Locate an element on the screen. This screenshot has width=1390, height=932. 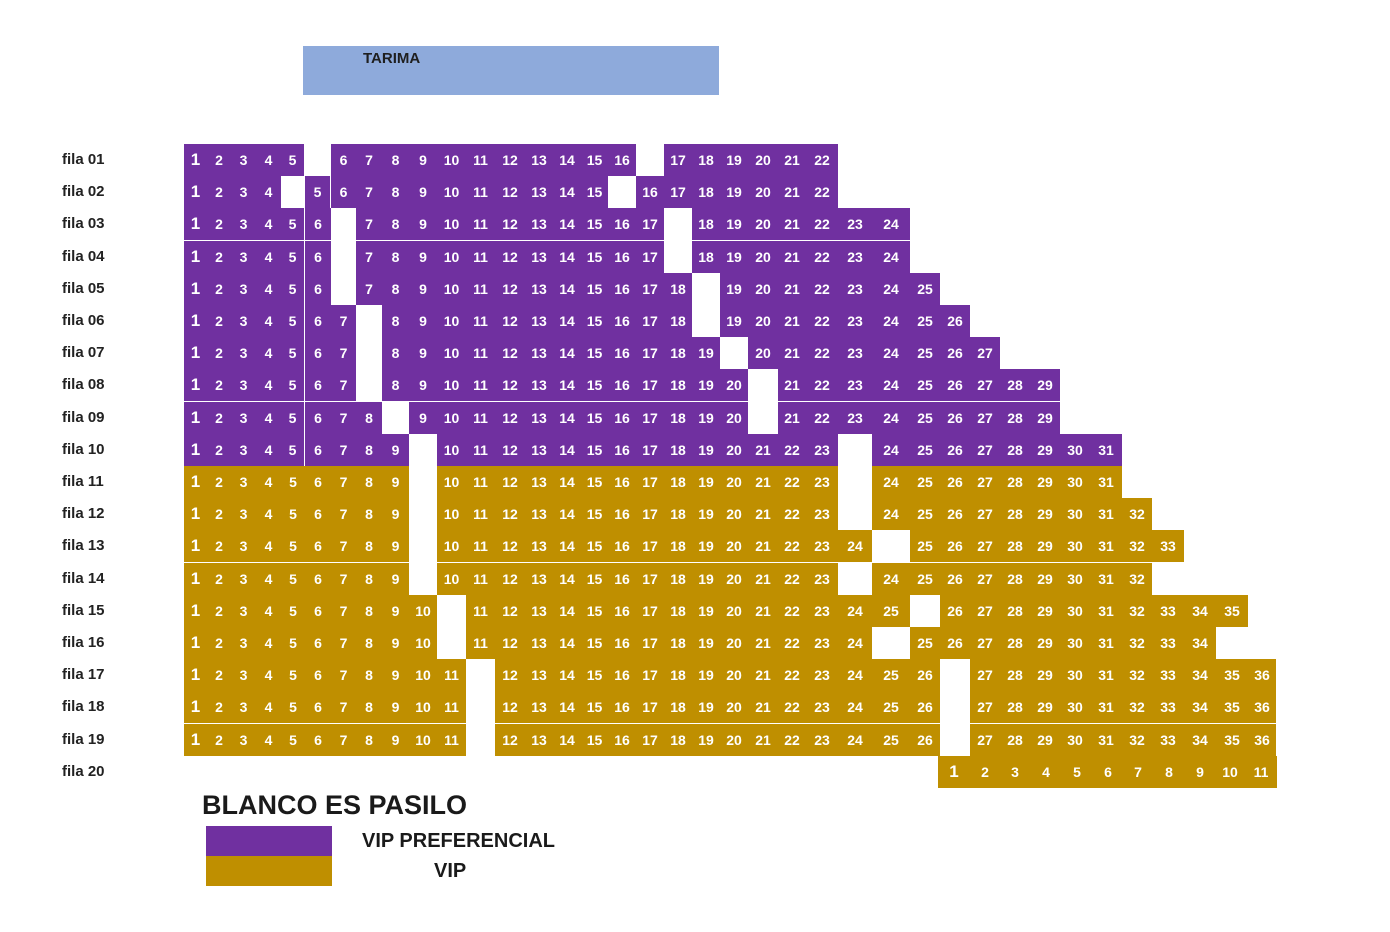
seat: 8 is located at coordinates (369, 514).